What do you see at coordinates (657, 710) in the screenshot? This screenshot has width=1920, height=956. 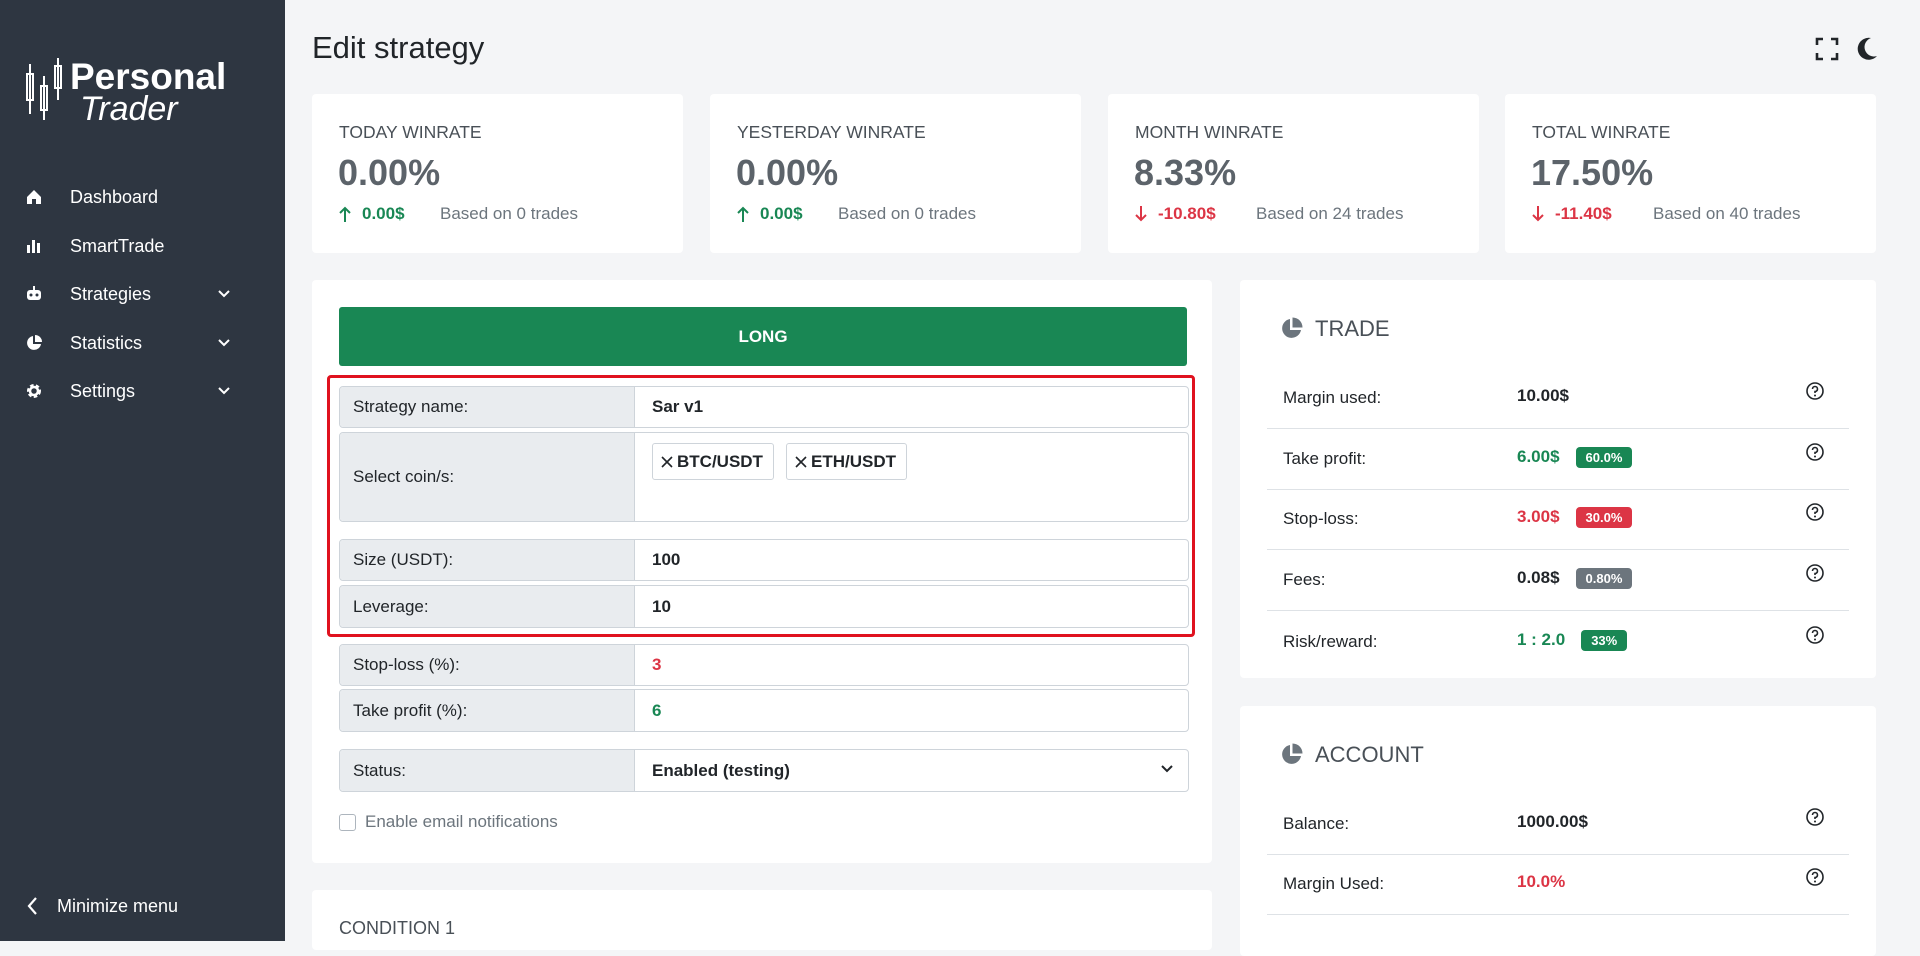 I see `form-value: 6` at bounding box center [657, 710].